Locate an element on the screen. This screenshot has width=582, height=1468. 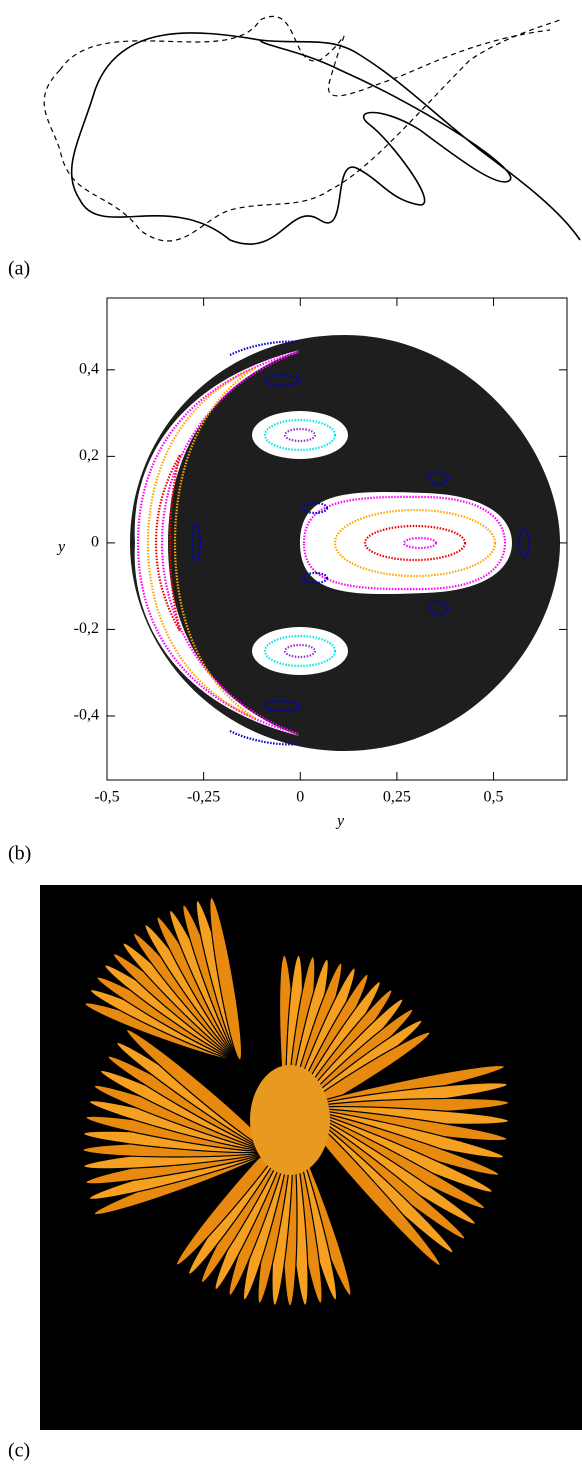
panel-a-drawing is located at coordinates (312, 130).